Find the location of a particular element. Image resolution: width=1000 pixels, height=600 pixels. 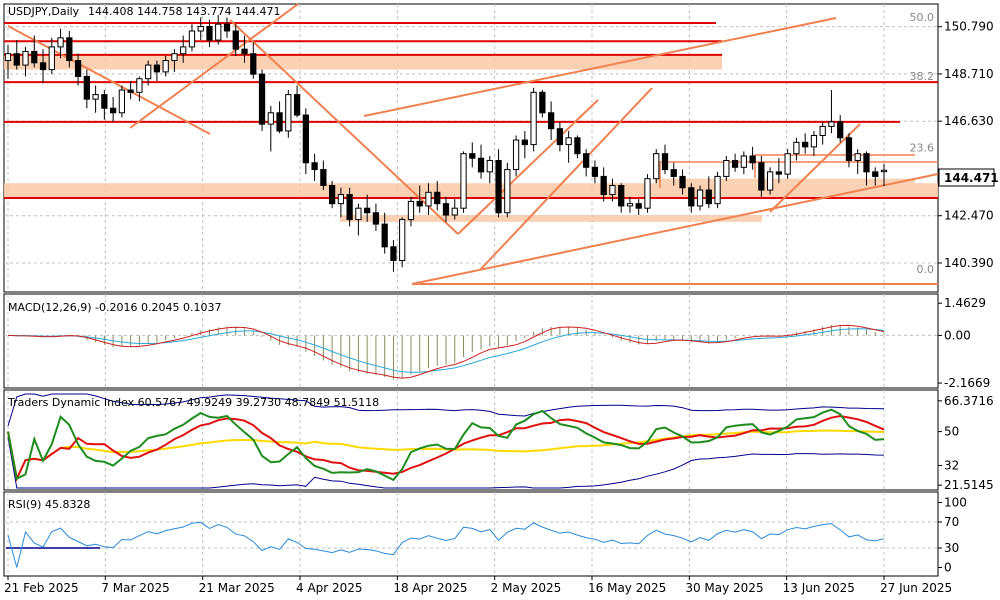

time-tick-label: 2 May 2025 is located at coordinates (526, 588).